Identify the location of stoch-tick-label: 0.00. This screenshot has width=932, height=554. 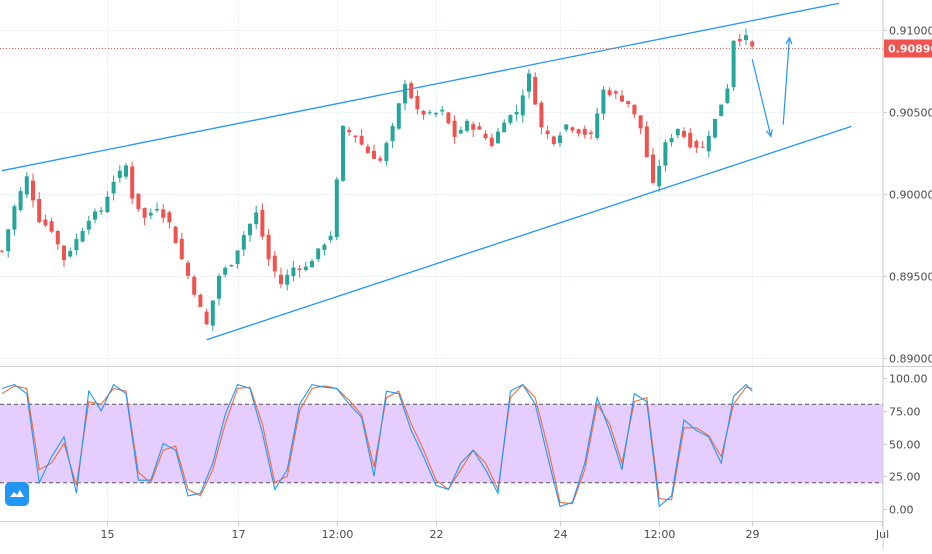
(901, 510).